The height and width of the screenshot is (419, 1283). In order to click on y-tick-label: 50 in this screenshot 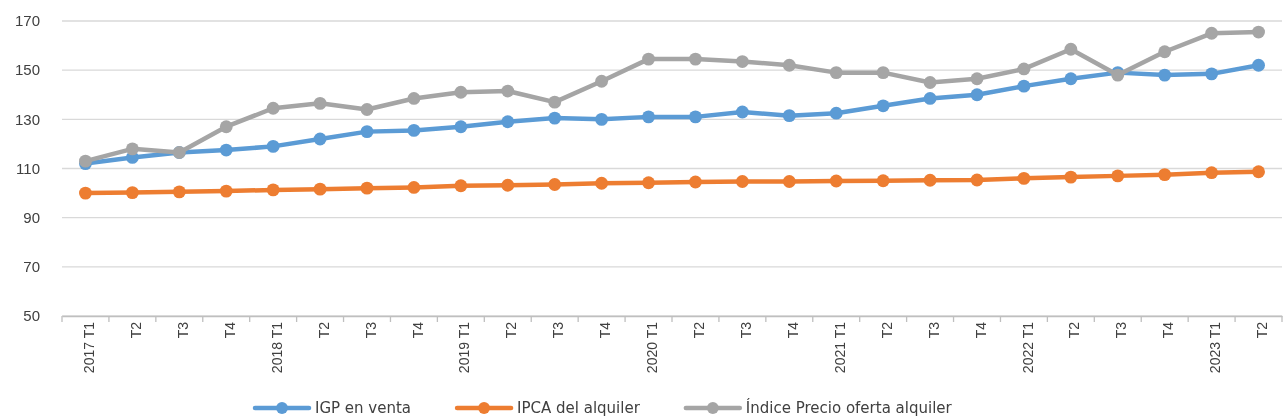, I will do `click(31, 316)`.